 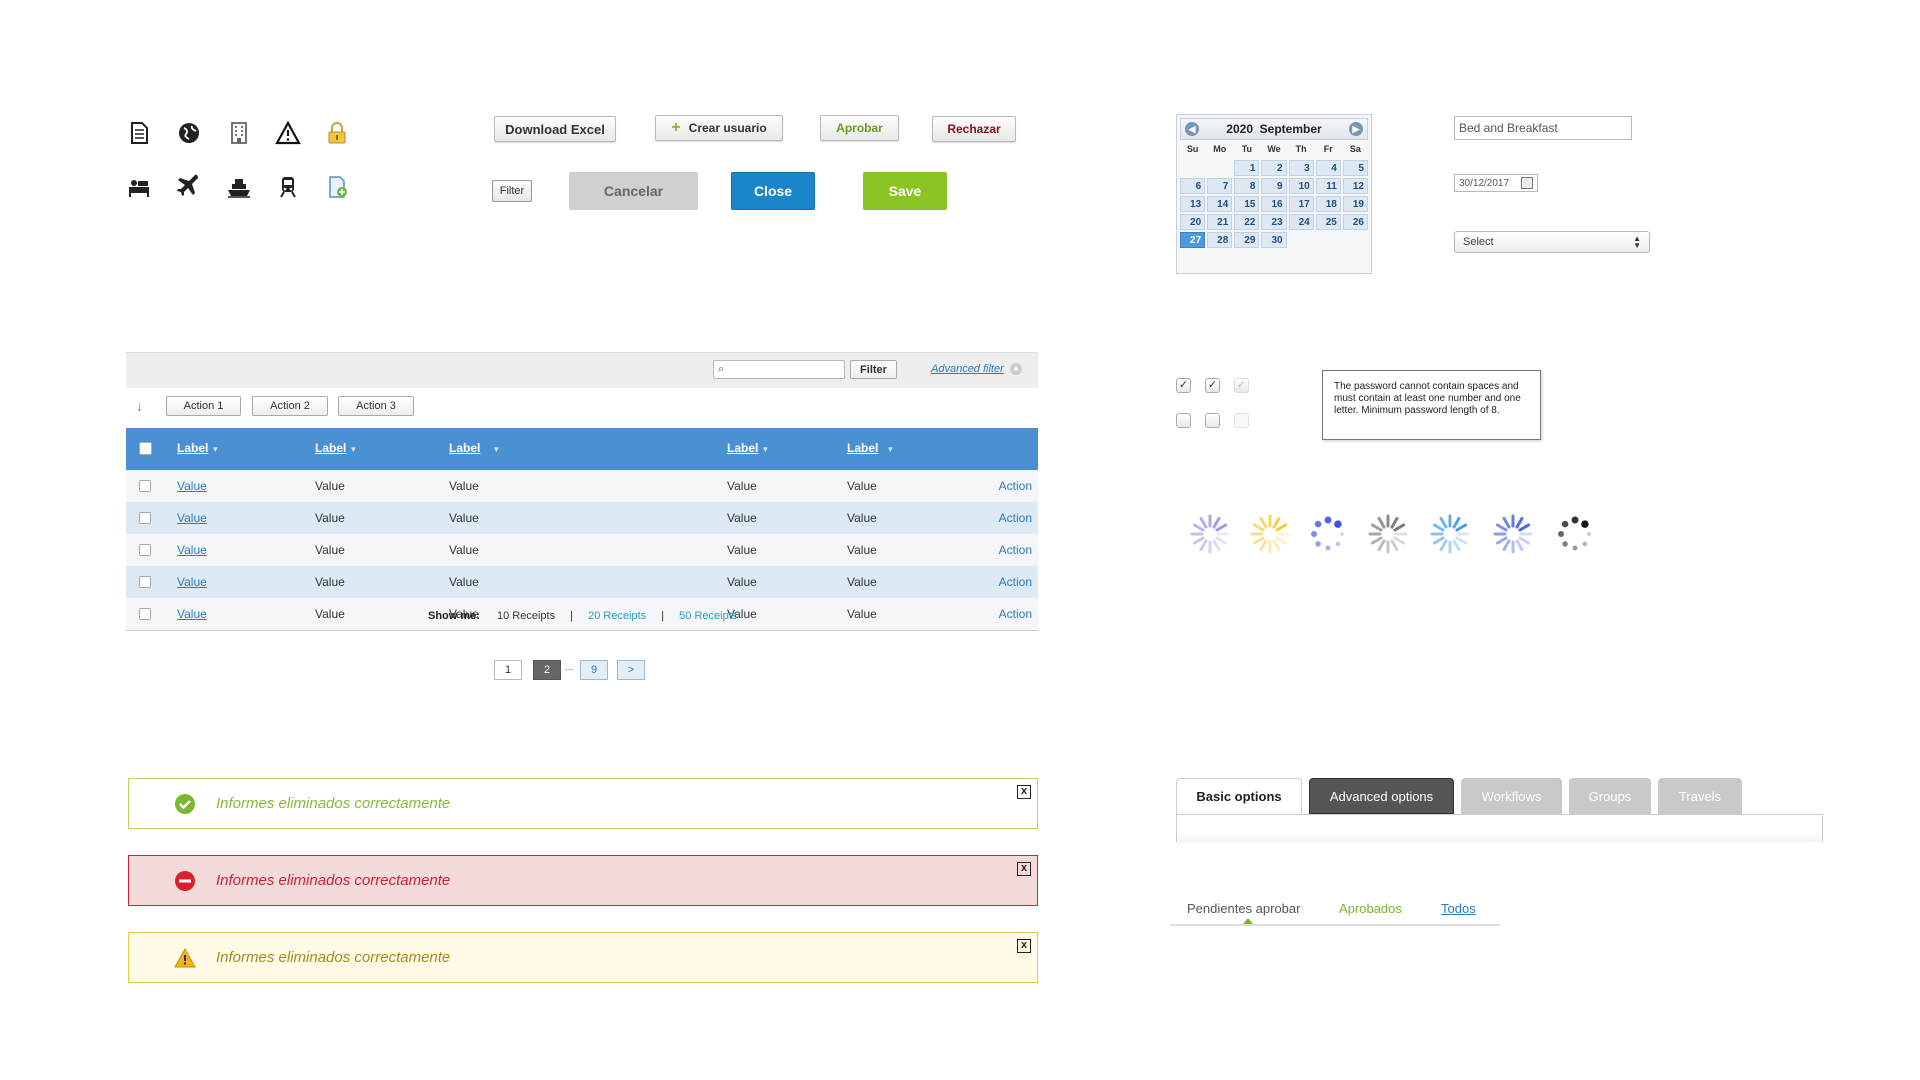 I want to click on close-button: Close, so click(x=773, y=191).